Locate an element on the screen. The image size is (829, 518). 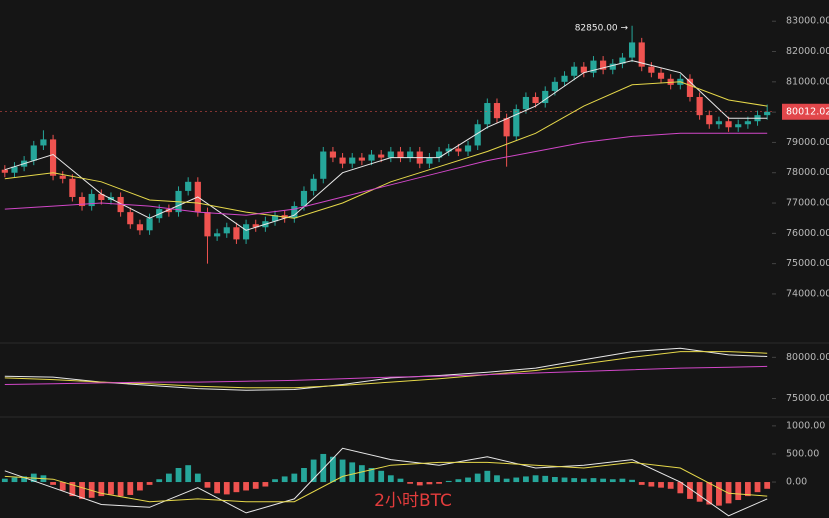
y-tick-label: 500.00 is located at coordinates (802, 453).